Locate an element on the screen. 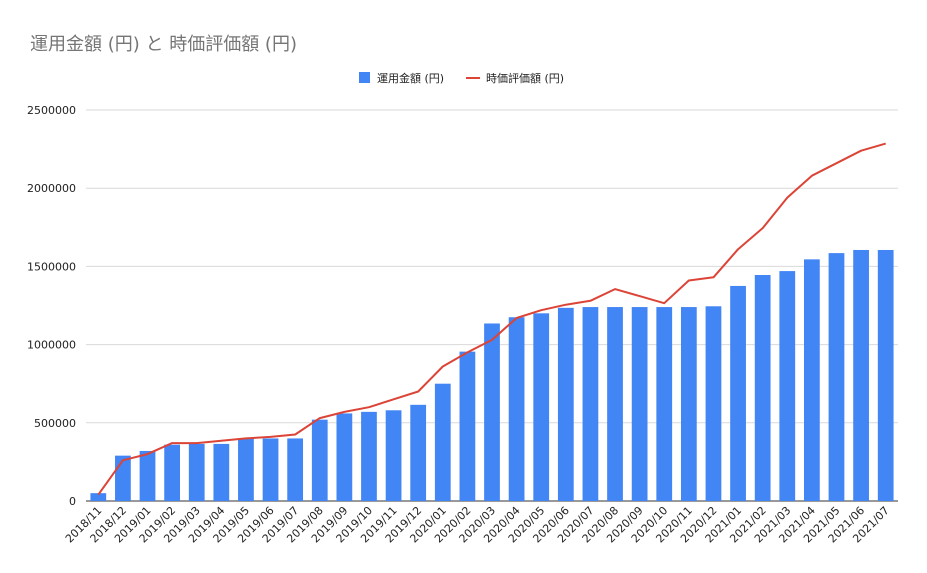  y-tick-label: 2500000 is located at coordinates (51, 110).